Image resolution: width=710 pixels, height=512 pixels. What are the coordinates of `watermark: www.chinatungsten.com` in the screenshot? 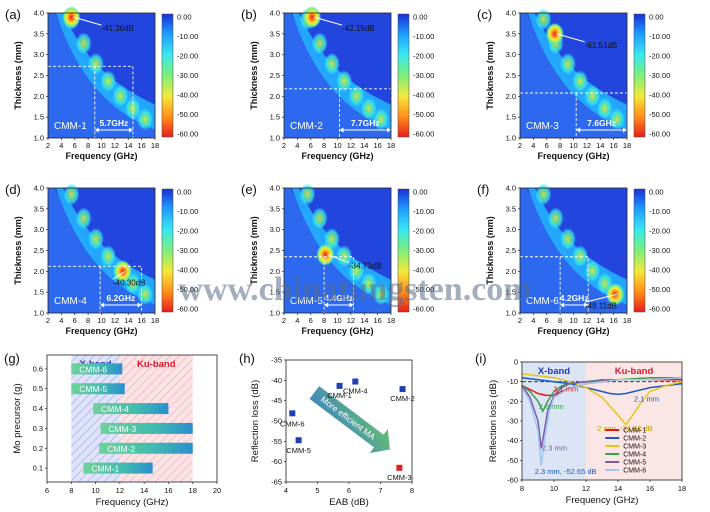 It's located at (354, 289).